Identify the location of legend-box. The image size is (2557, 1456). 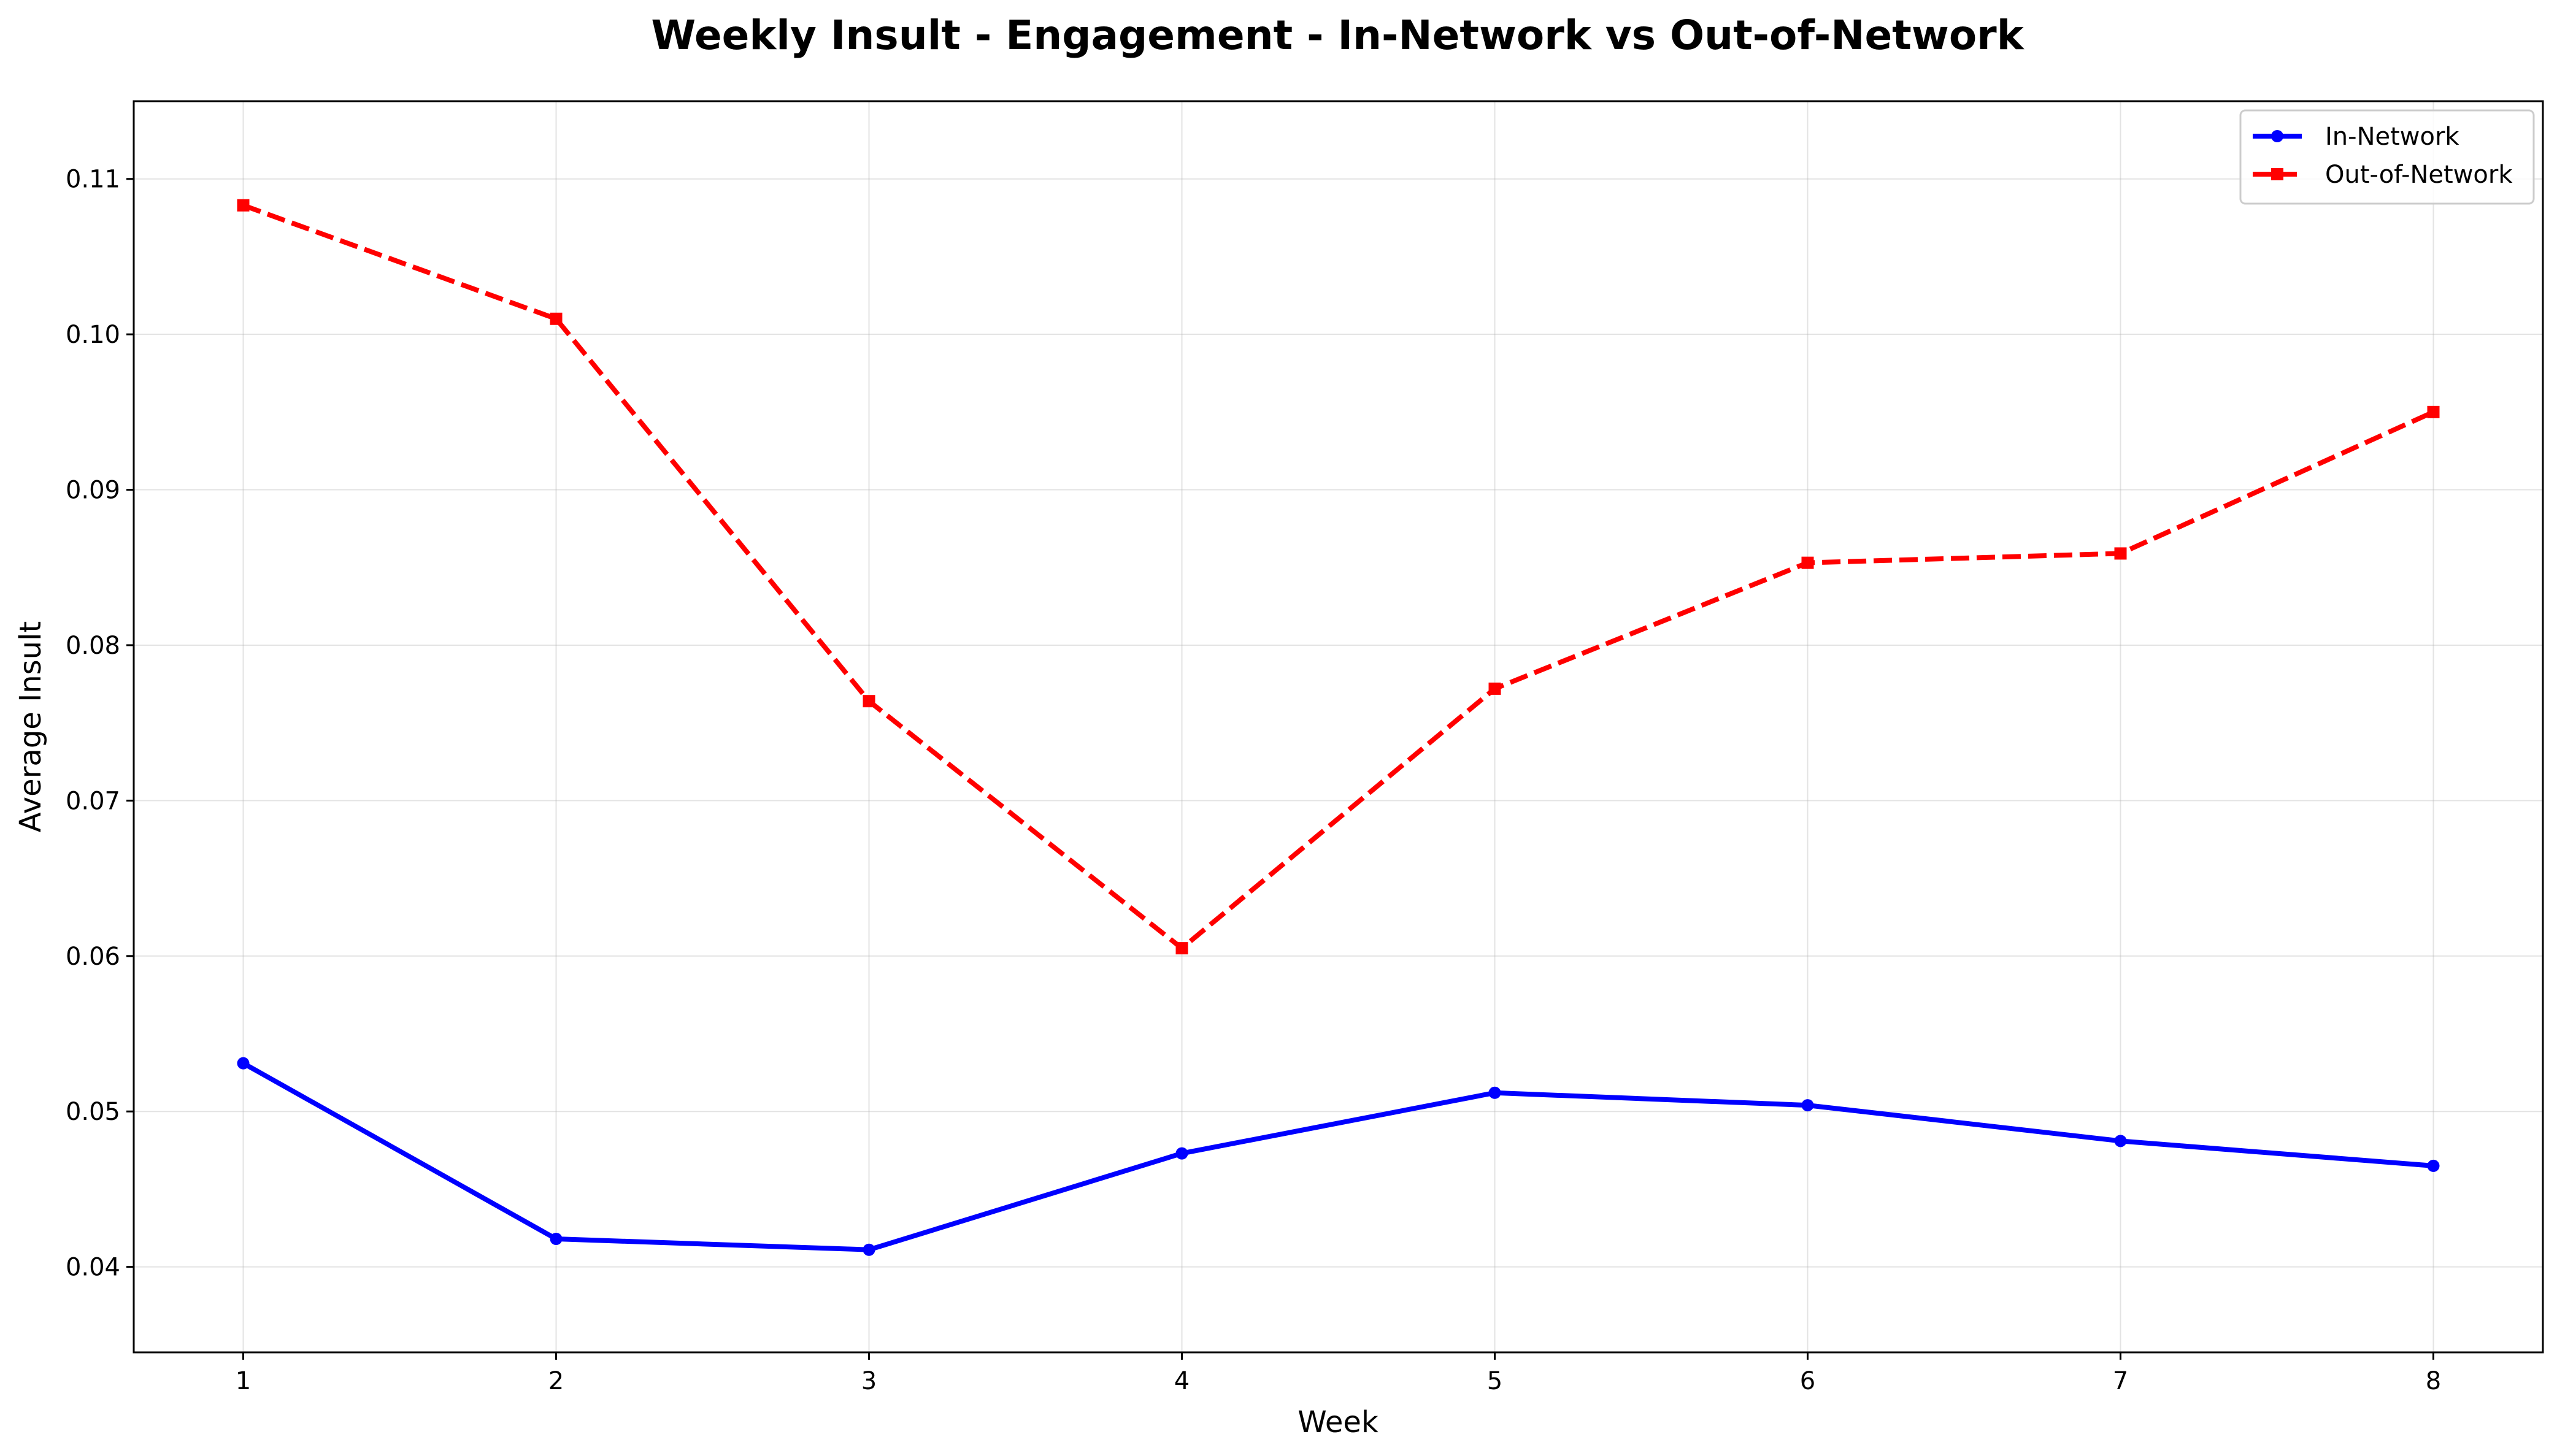
(2387, 157).